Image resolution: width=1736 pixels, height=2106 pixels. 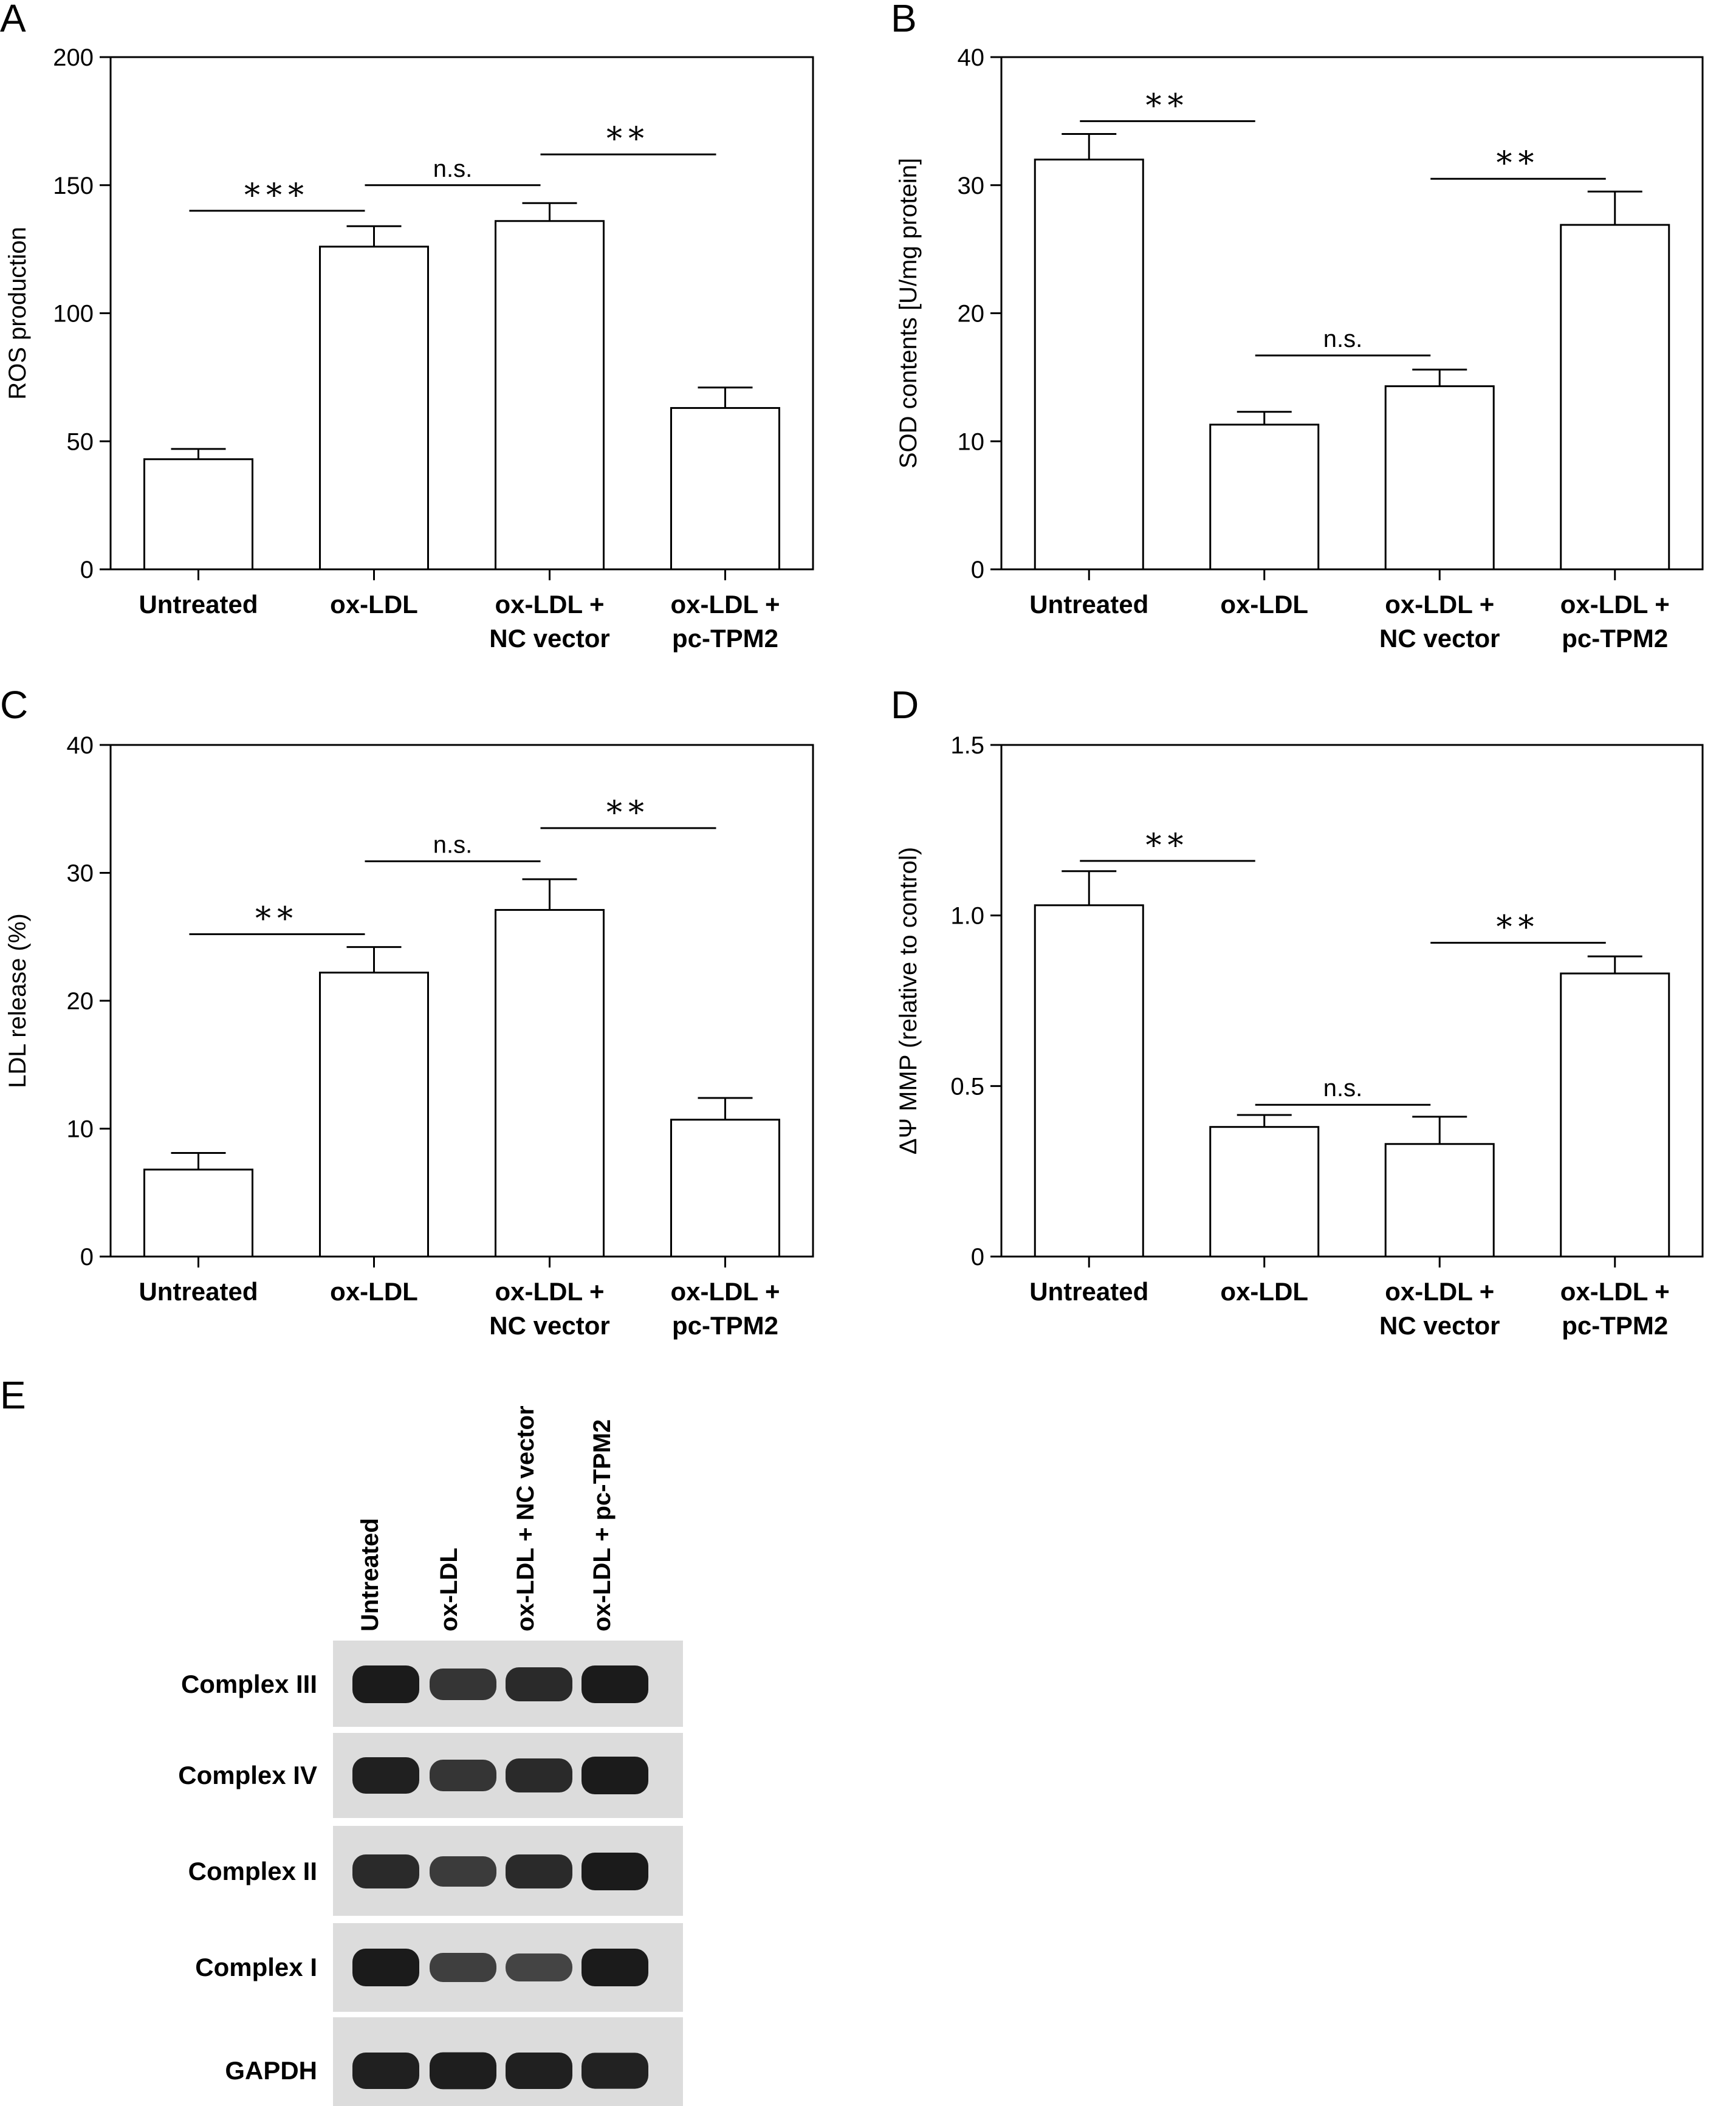 What do you see at coordinates (248, 1775) in the screenshot?
I see `blot-row-label: Complex IV` at bounding box center [248, 1775].